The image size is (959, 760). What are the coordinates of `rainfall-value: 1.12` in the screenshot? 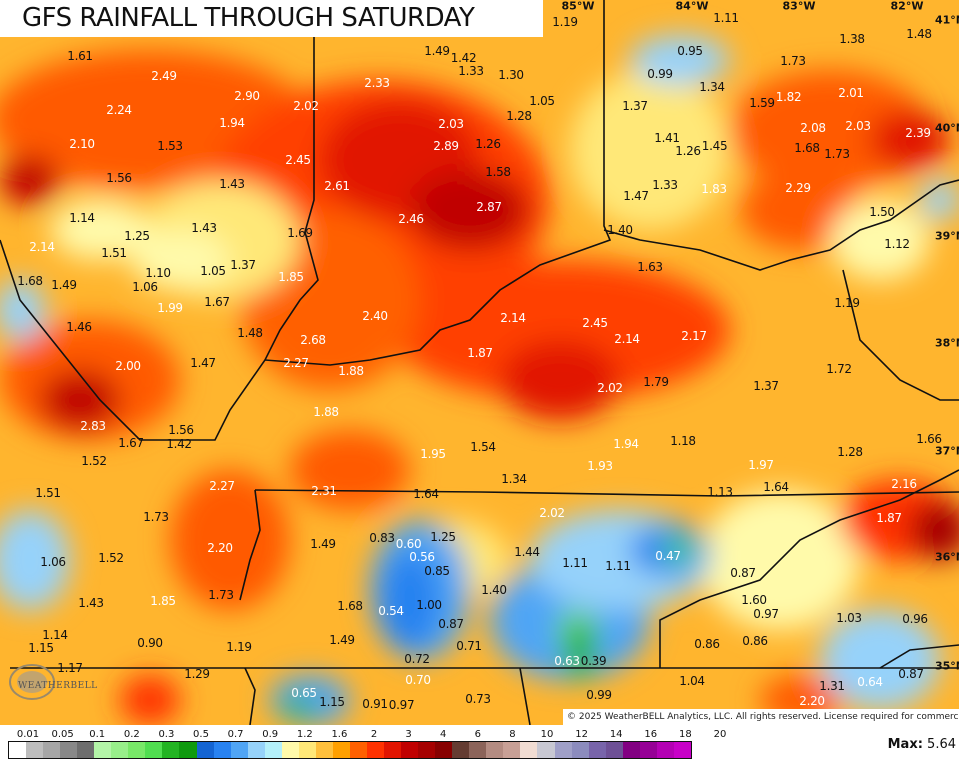 It's located at (897, 244).